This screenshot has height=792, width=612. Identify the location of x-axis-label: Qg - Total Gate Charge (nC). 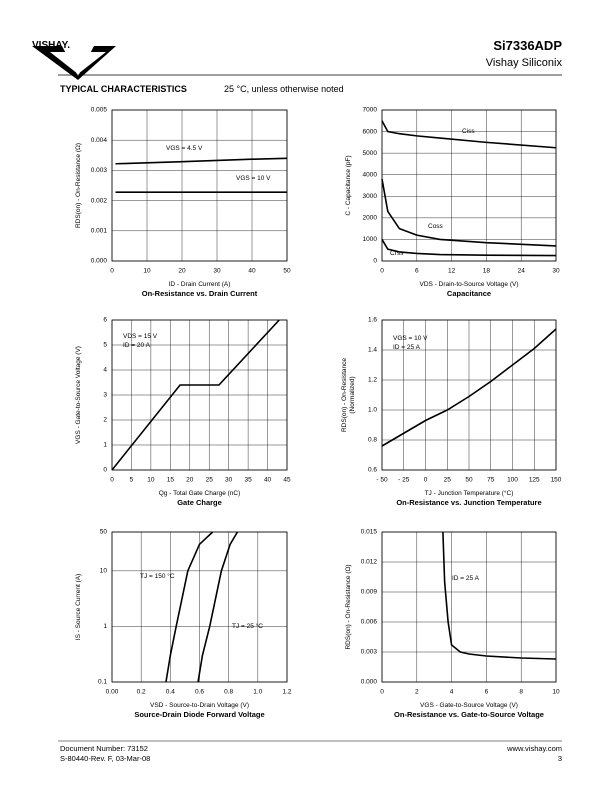
(200, 493).